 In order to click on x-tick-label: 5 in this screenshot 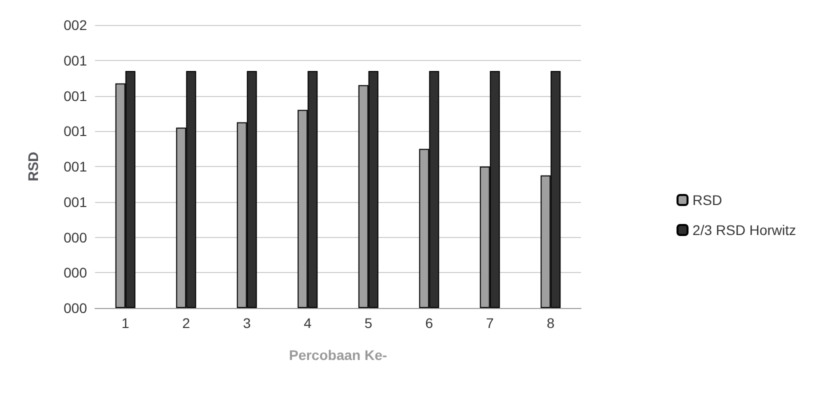, I will do `click(368, 323)`.